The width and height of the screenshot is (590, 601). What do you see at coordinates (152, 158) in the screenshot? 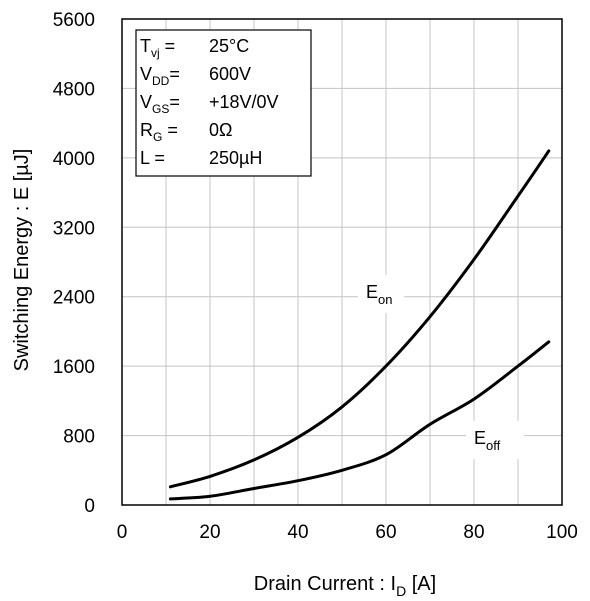
I see `condition-symbol: L =` at bounding box center [152, 158].